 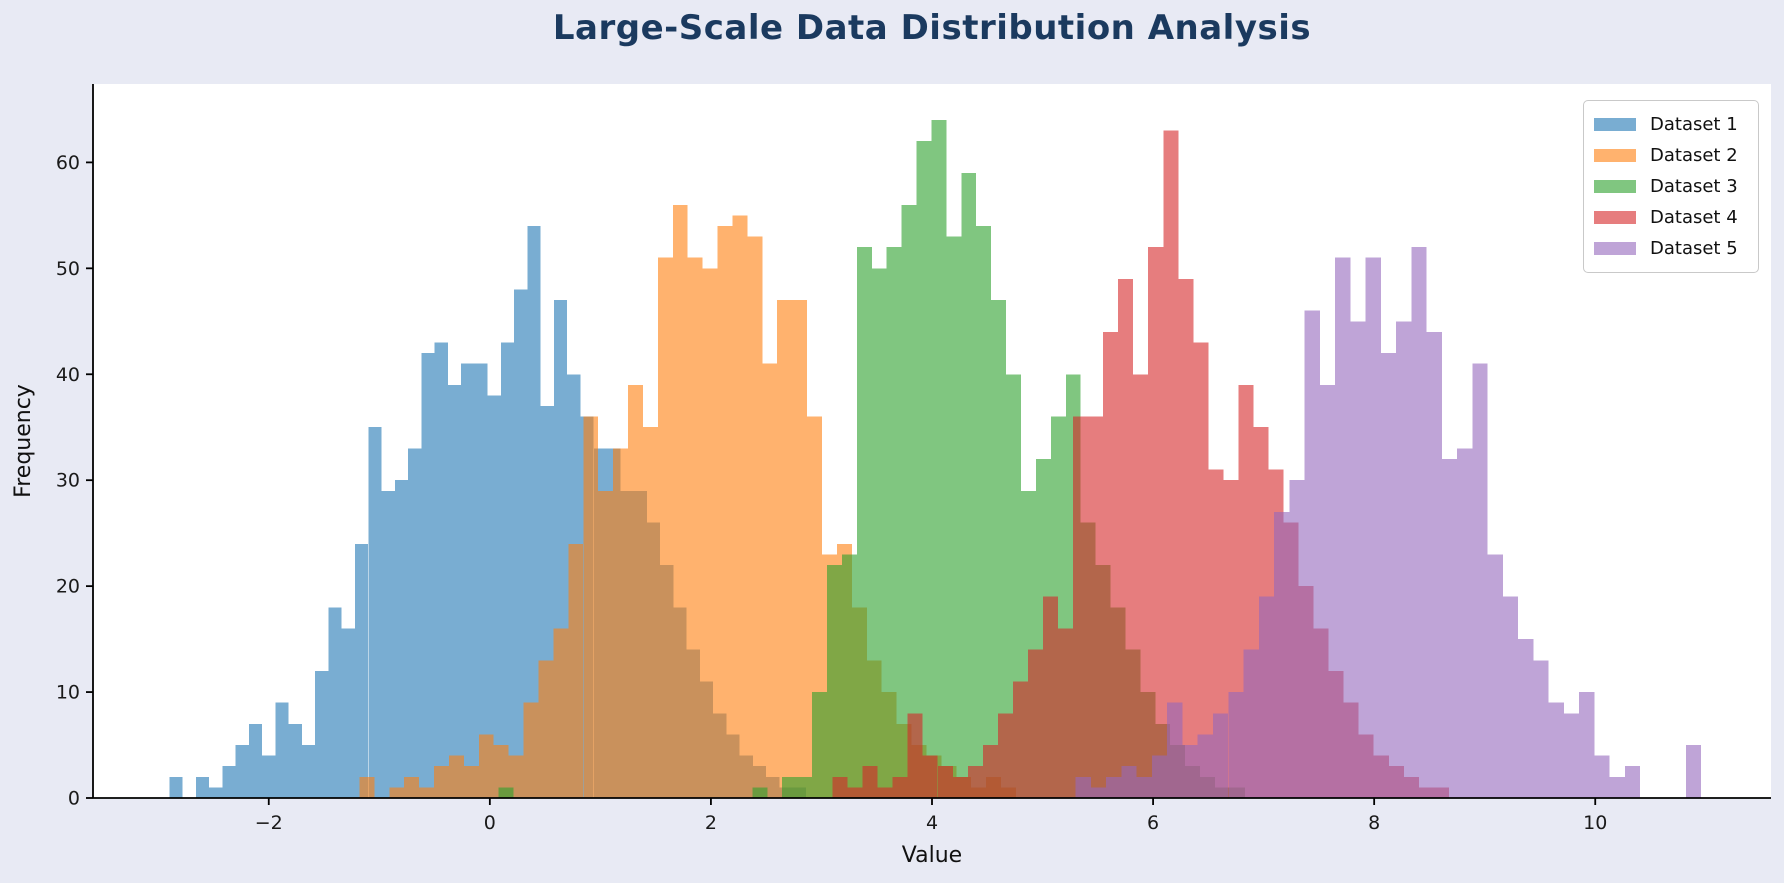 What do you see at coordinates (23, 441) in the screenshot?
I see `y-axis-label: Frequency` at bounding box center [23, 441].